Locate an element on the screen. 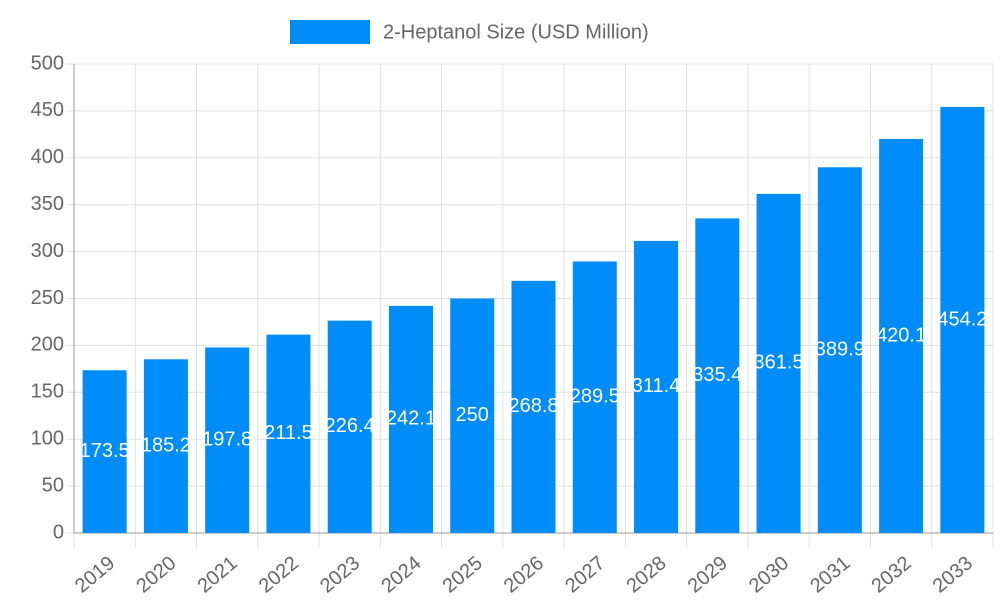 Image resolution: width=1000 pixels, height=600 pixels. x-tick-label: 2029 is located at coordinates (708, 574).